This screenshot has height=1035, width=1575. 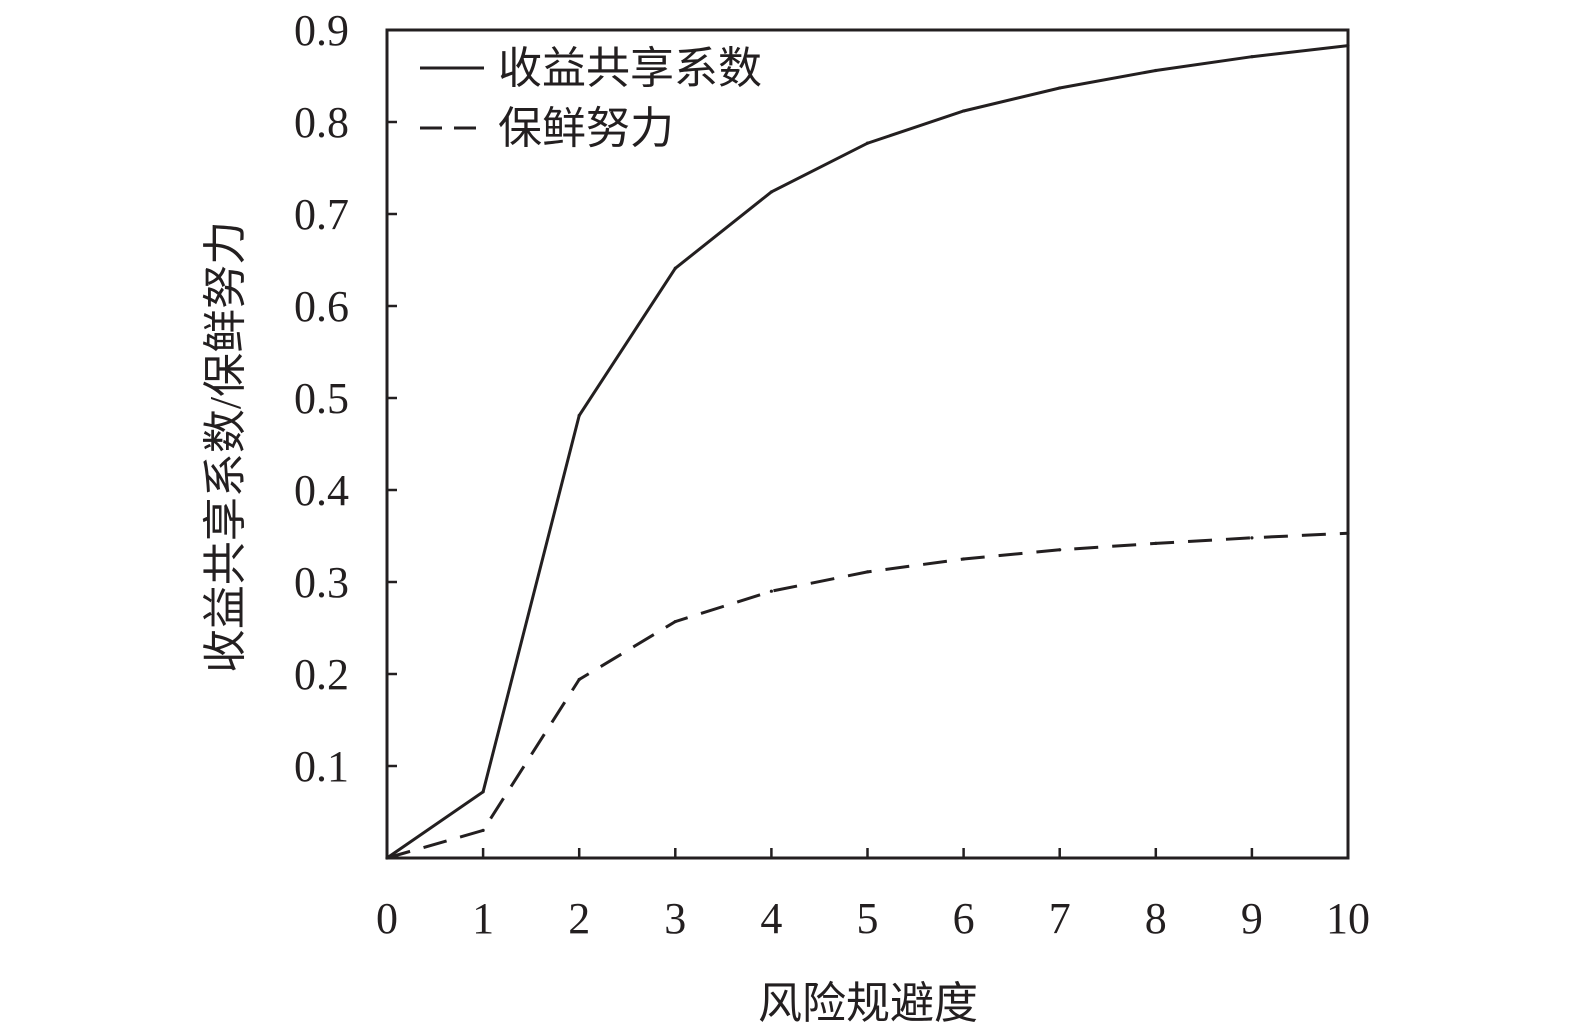 I want to click on x-tick-label: 1, so click(x=483, y=918).